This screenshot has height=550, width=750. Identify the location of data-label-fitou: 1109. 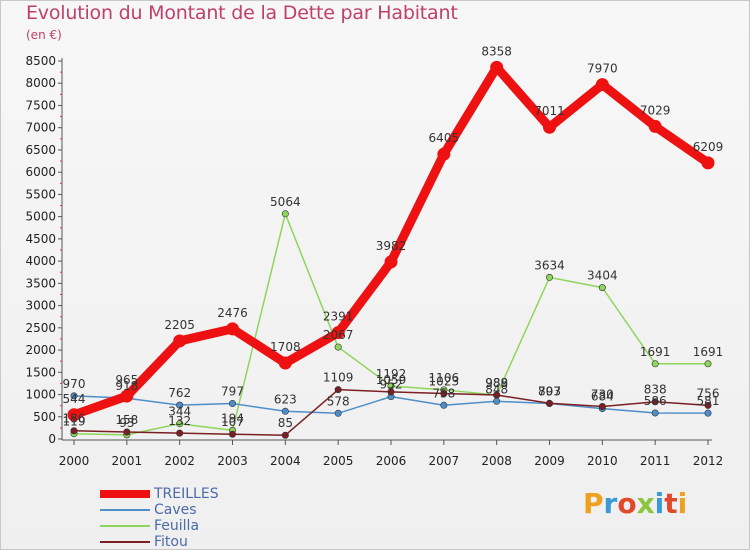
(338, 378).